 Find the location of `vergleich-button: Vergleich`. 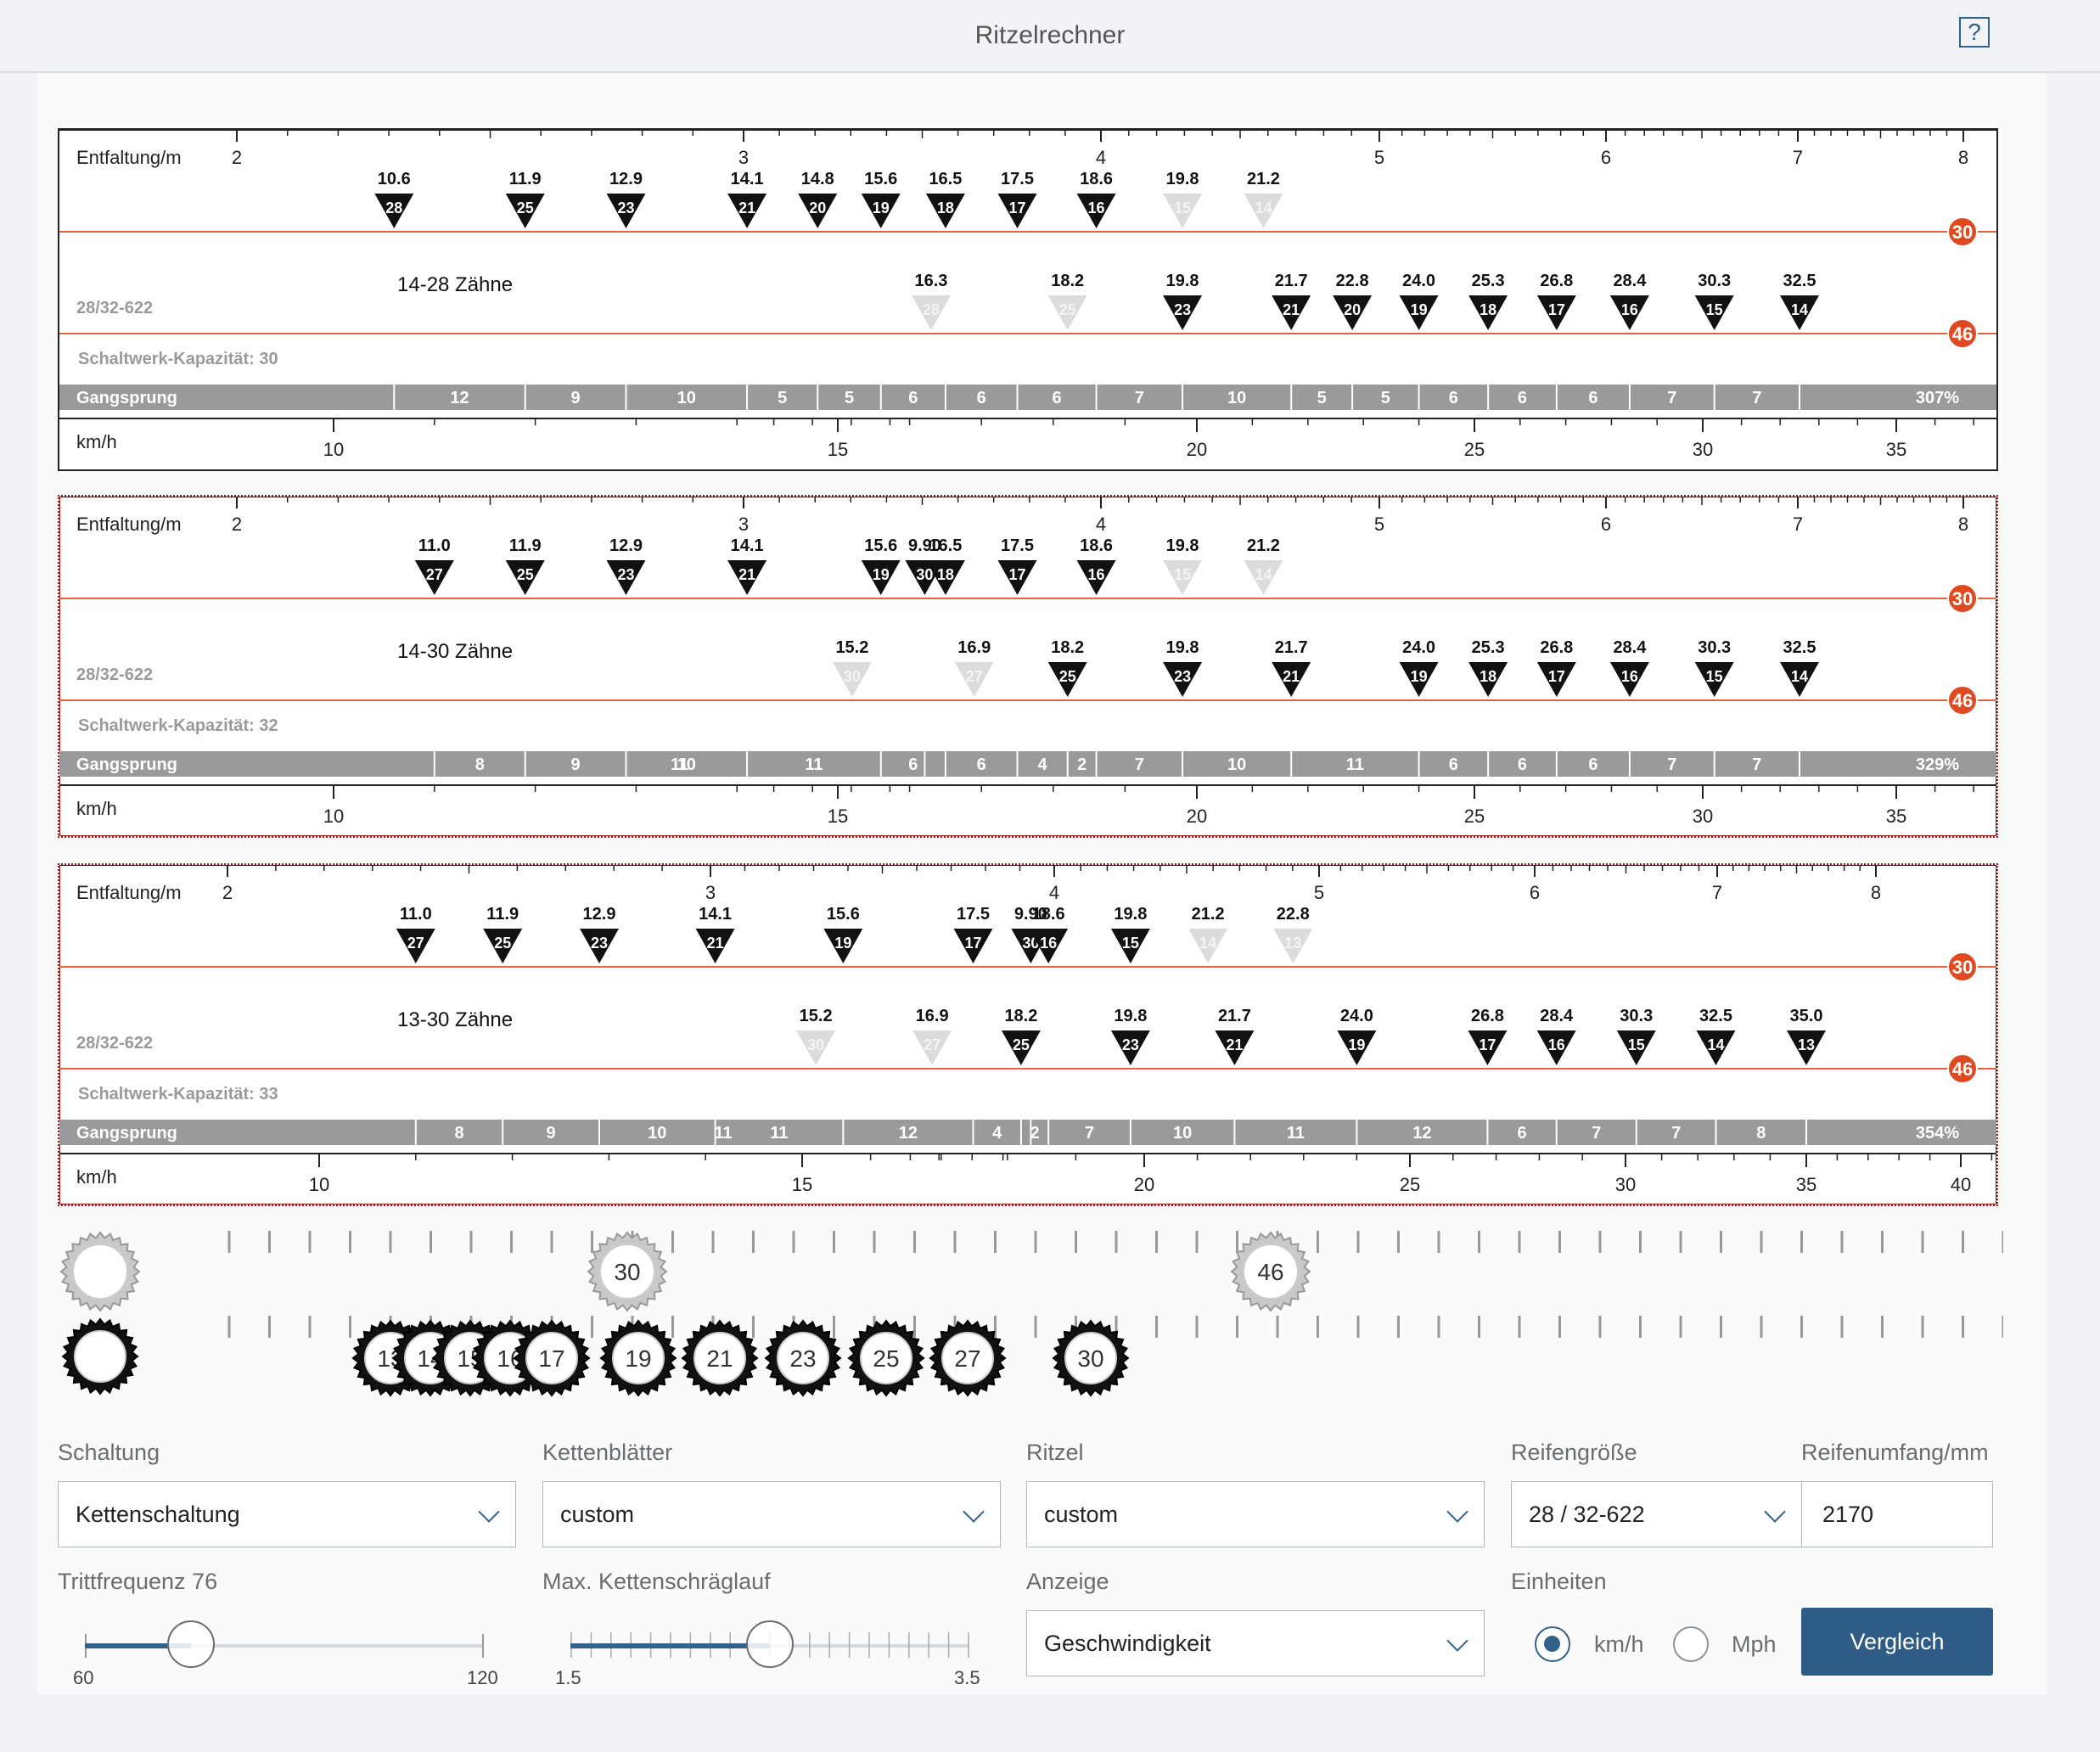

vergleich-button: Vergleich is located at coordinates (1897, 1642).